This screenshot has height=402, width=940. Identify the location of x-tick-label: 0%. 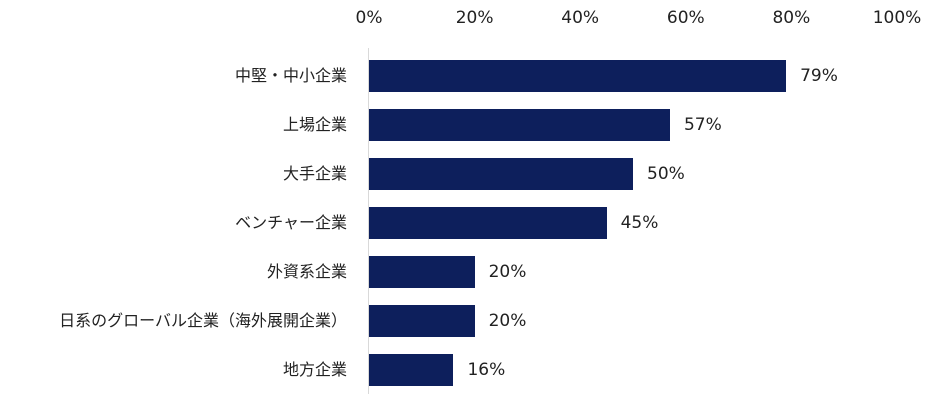
(369, 18).